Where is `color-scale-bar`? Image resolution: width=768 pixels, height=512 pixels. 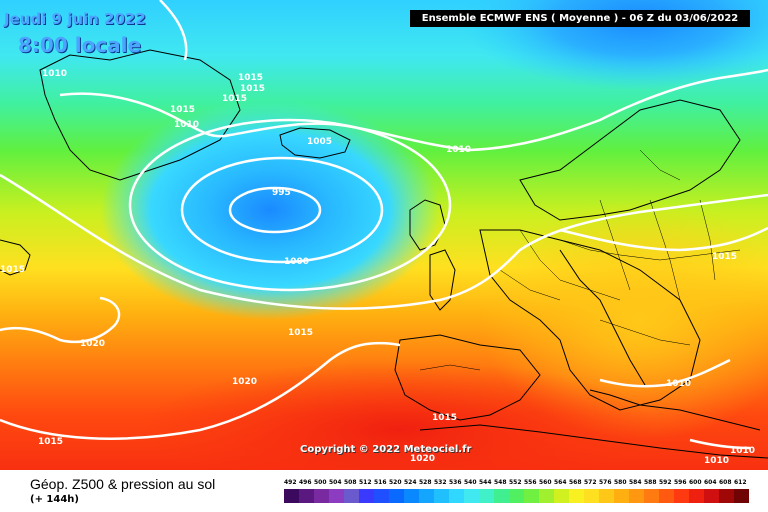 color-scale-bar is located at coordinates (516, 496).